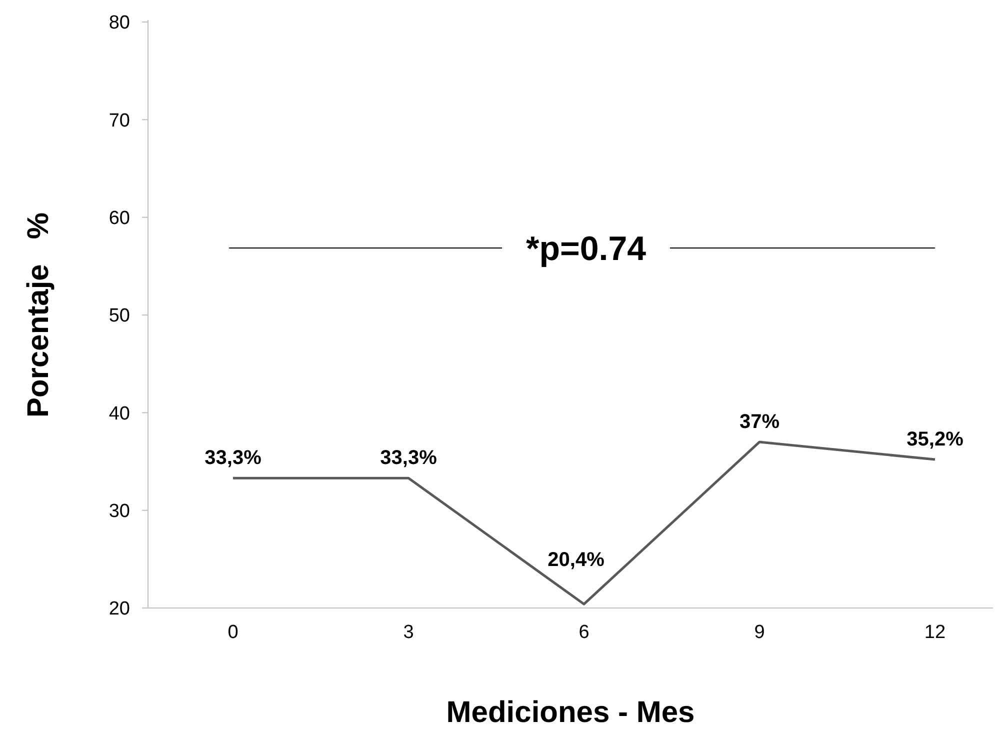  Describe the element at coordinates (935, 439) in the screenshot. I see `data-label: 35,2%` at that location.